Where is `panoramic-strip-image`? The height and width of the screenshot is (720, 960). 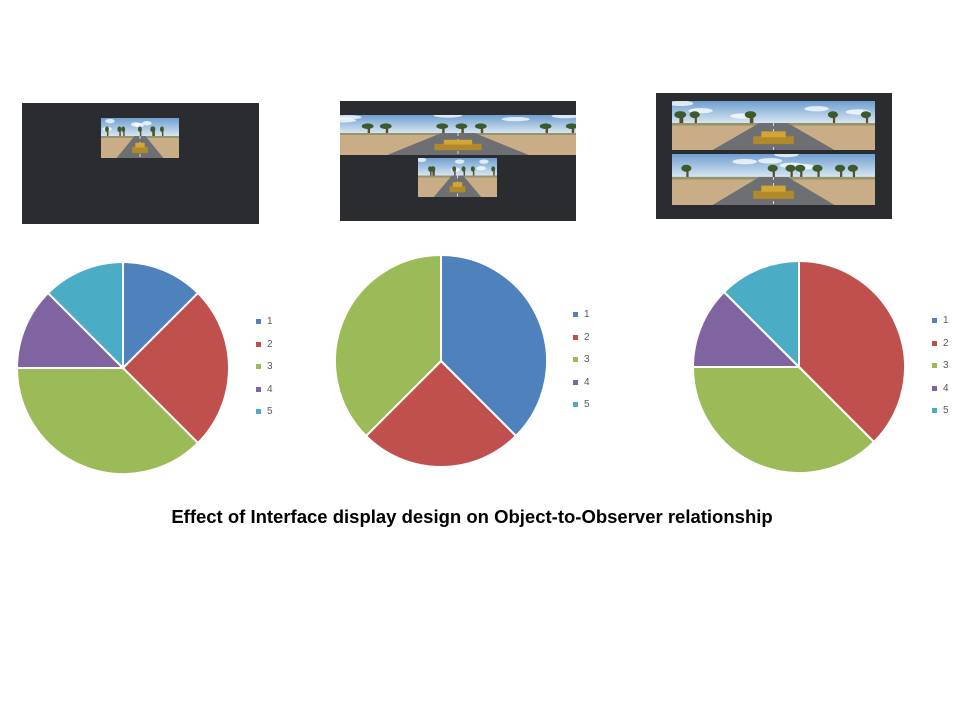 panoramic-strip-image is located at coordinates (458, 135).